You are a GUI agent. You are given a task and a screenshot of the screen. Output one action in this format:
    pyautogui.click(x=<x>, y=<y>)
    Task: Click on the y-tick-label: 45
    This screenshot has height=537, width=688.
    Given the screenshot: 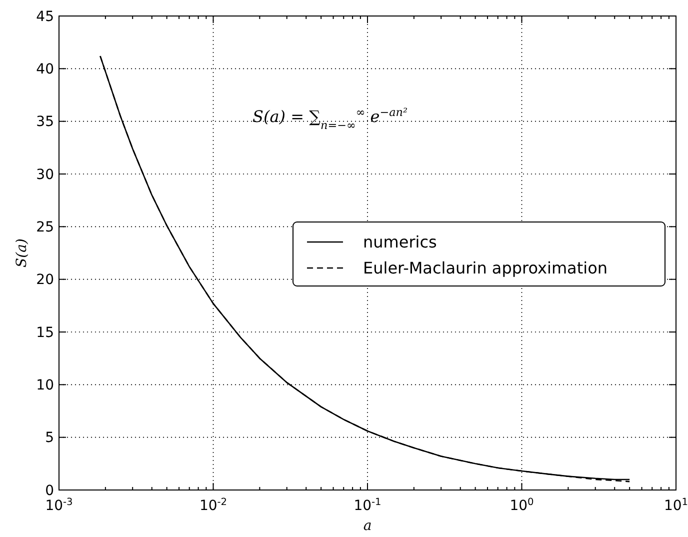 What is the action you would take?
    pyautogui.click(x=45, y=16)
    